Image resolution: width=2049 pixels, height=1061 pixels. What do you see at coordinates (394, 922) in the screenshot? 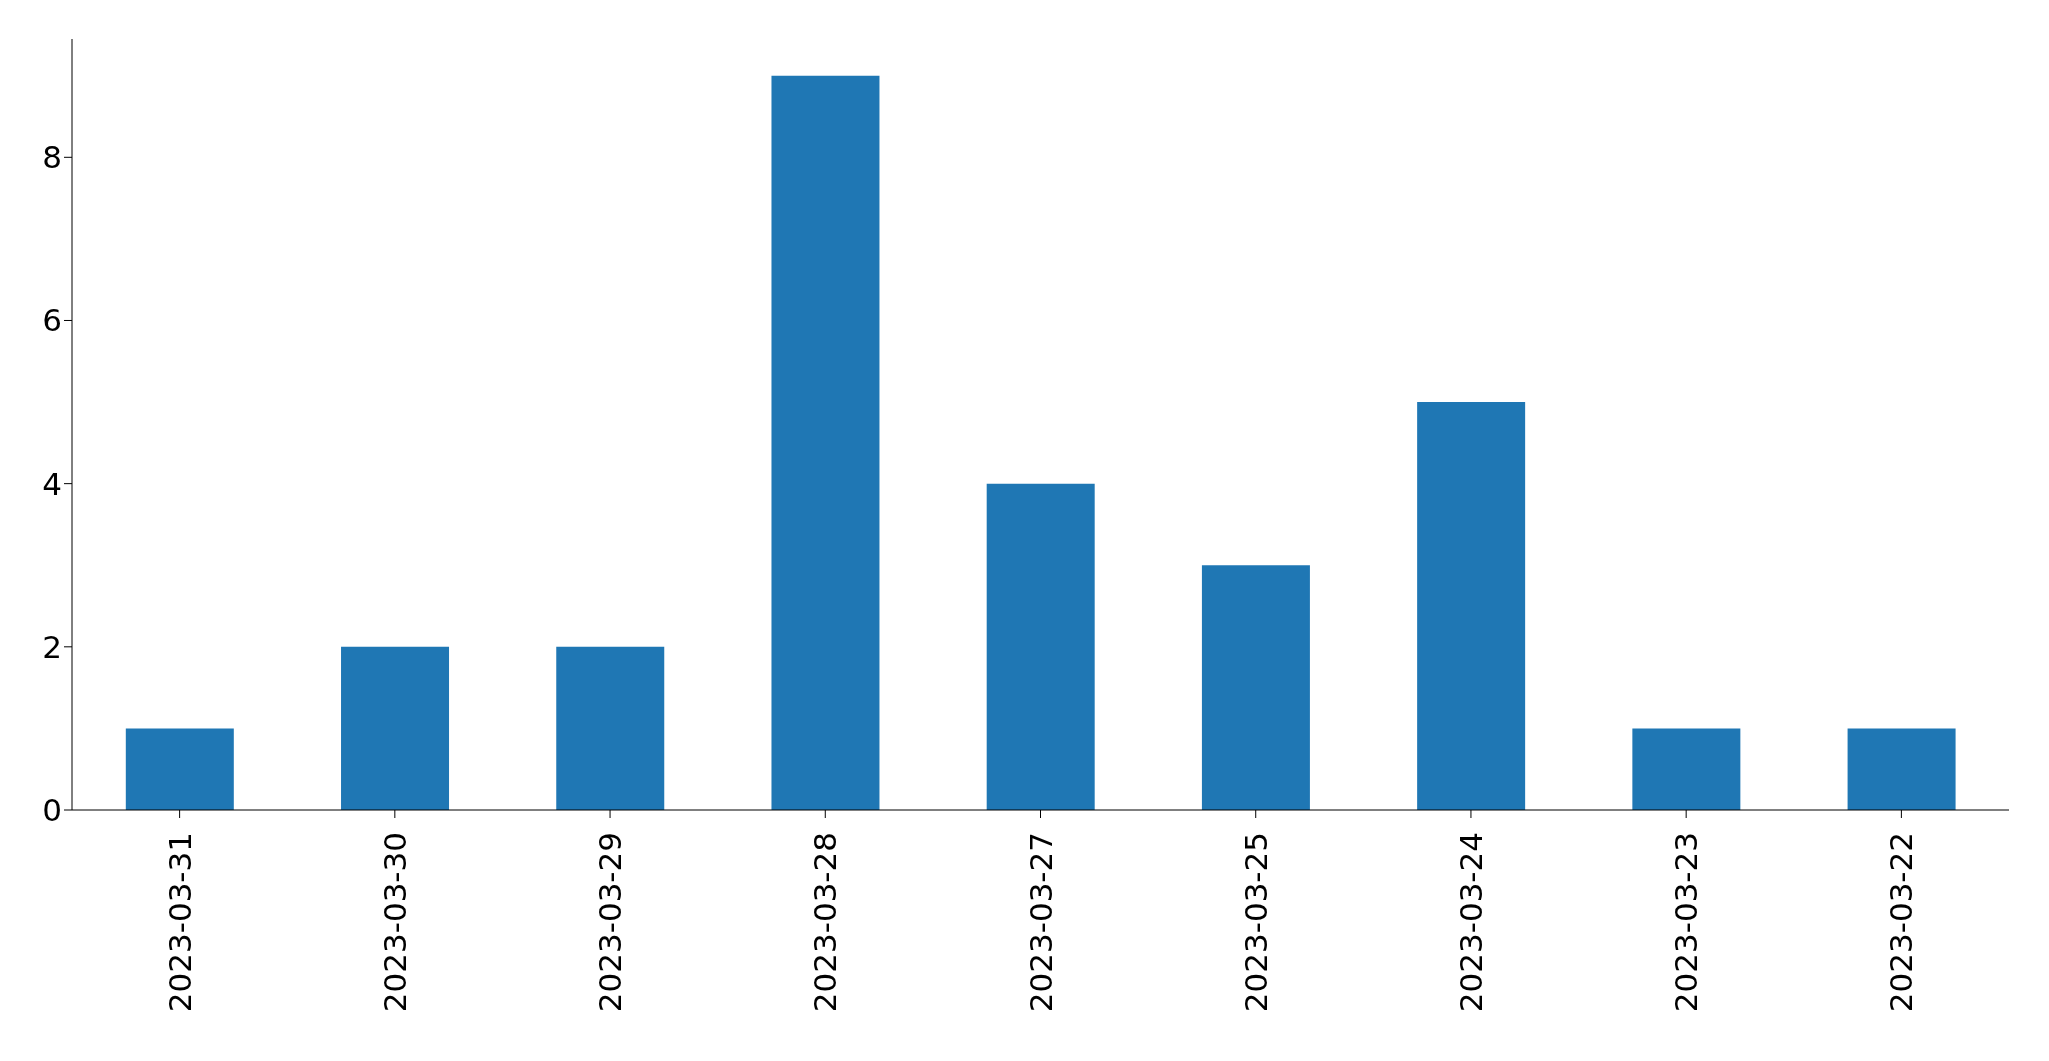
I see `x-tick-label: 2023-03-30` at bounding box center [394, 922].